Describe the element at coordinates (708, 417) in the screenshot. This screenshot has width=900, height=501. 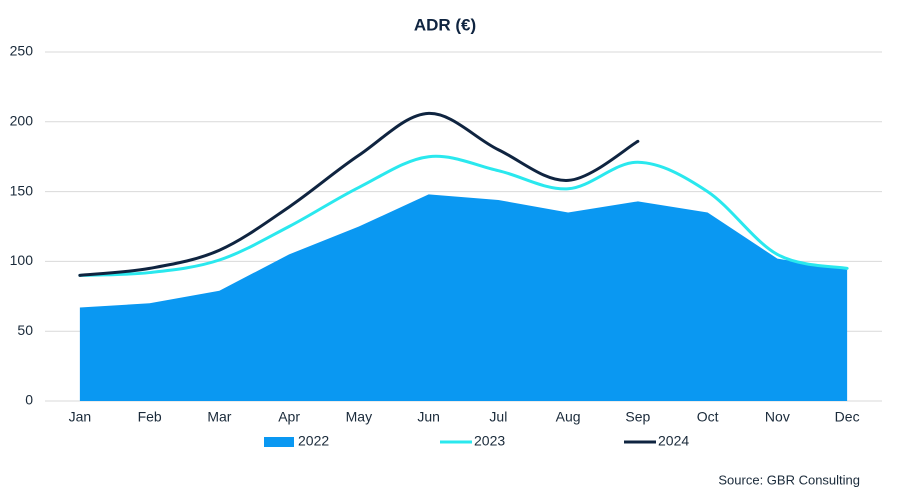
I see `x-tick-label: Oct` at that location.